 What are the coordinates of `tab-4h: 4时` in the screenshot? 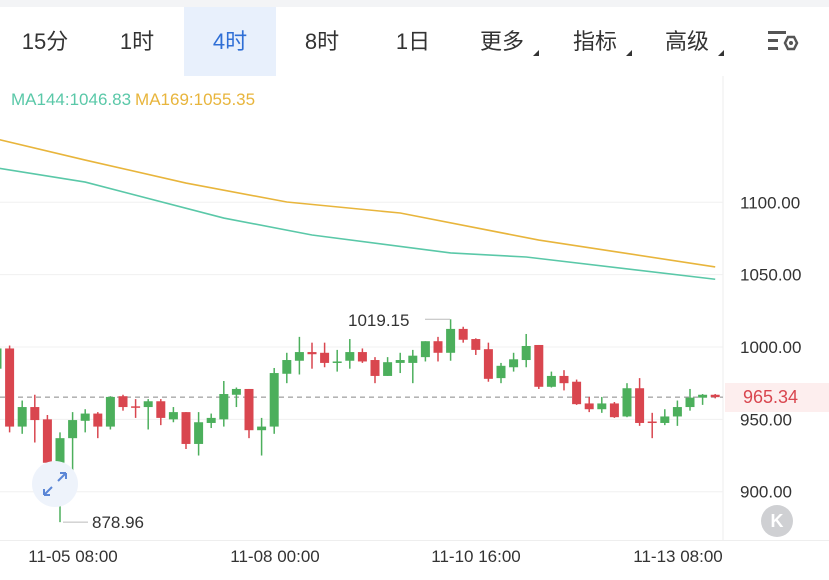 It's located at (230, 41).